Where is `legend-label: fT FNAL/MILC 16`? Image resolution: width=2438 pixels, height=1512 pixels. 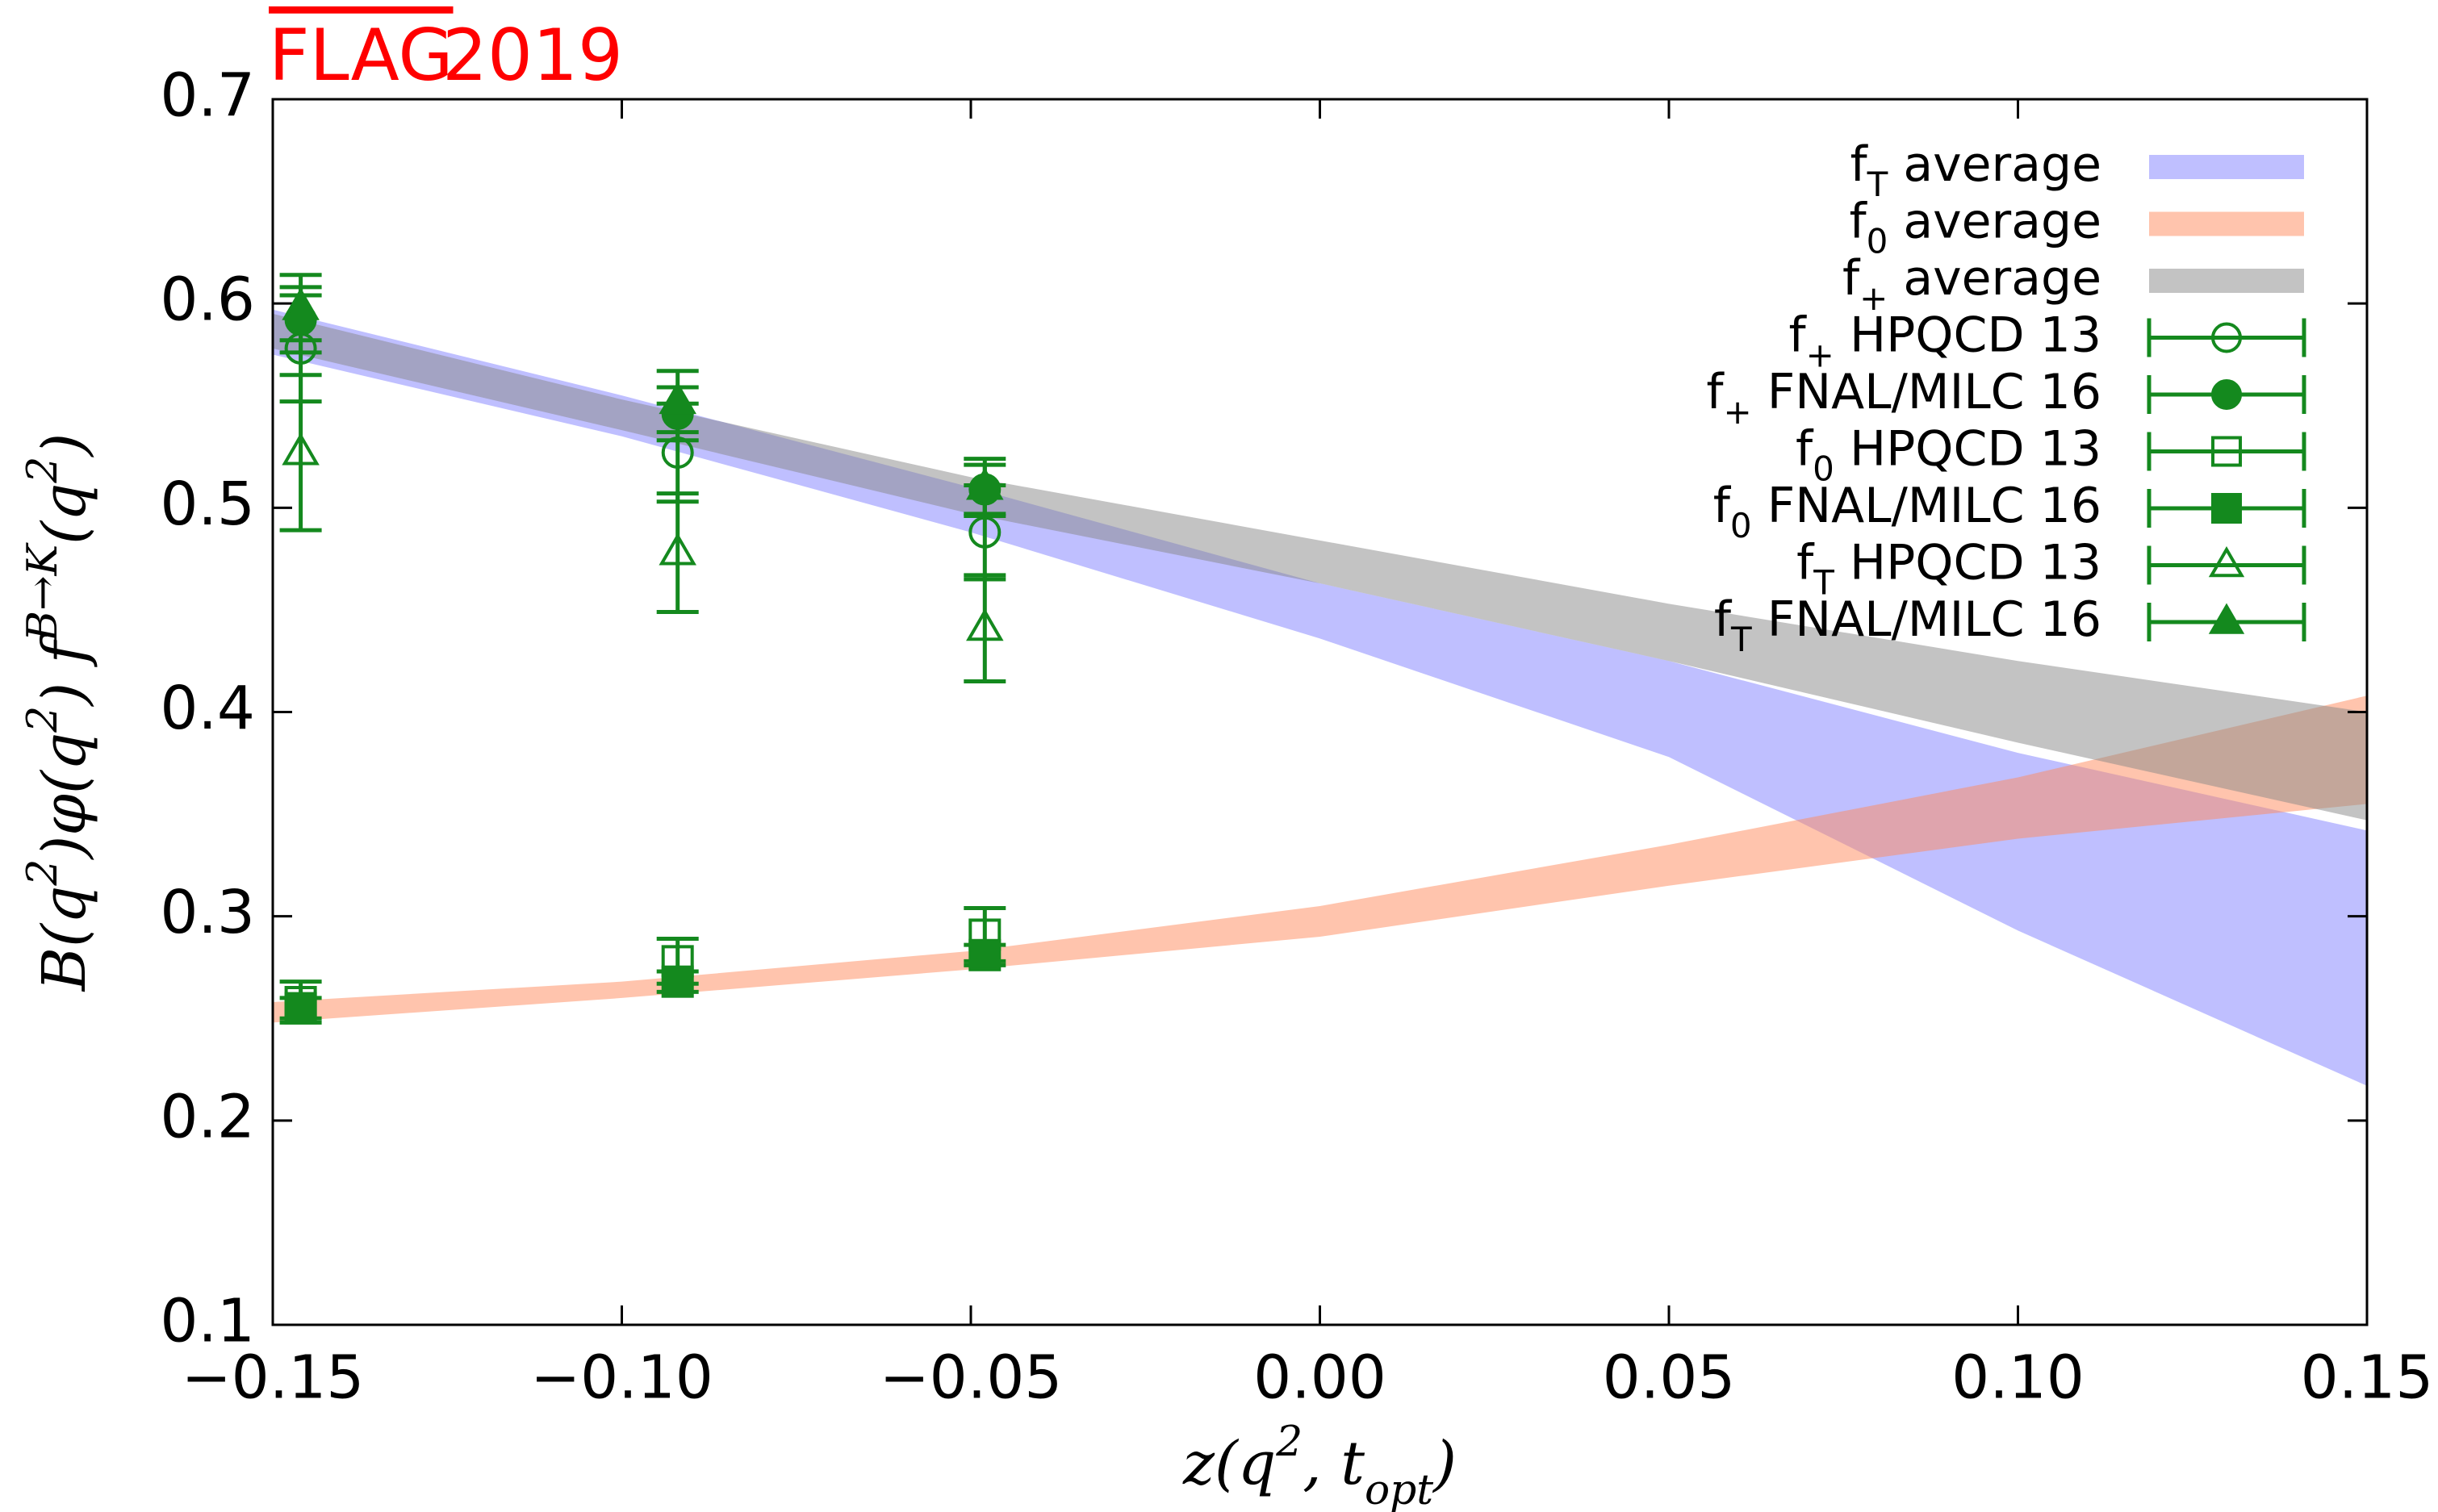 legend-label: fT FNAL/MILC 16 is located at coordinates (1907, 625).